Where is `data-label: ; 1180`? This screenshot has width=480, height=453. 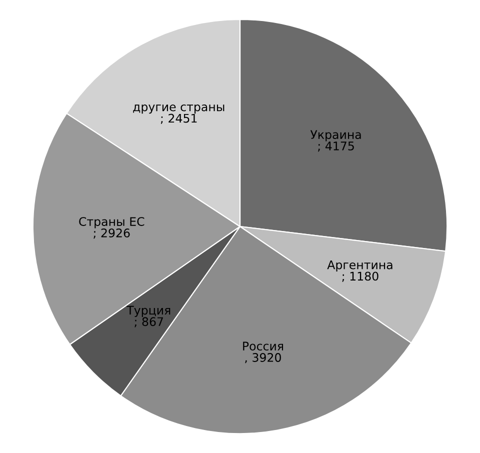
data-label: ; 1180 is located at coordinates (360, 277).